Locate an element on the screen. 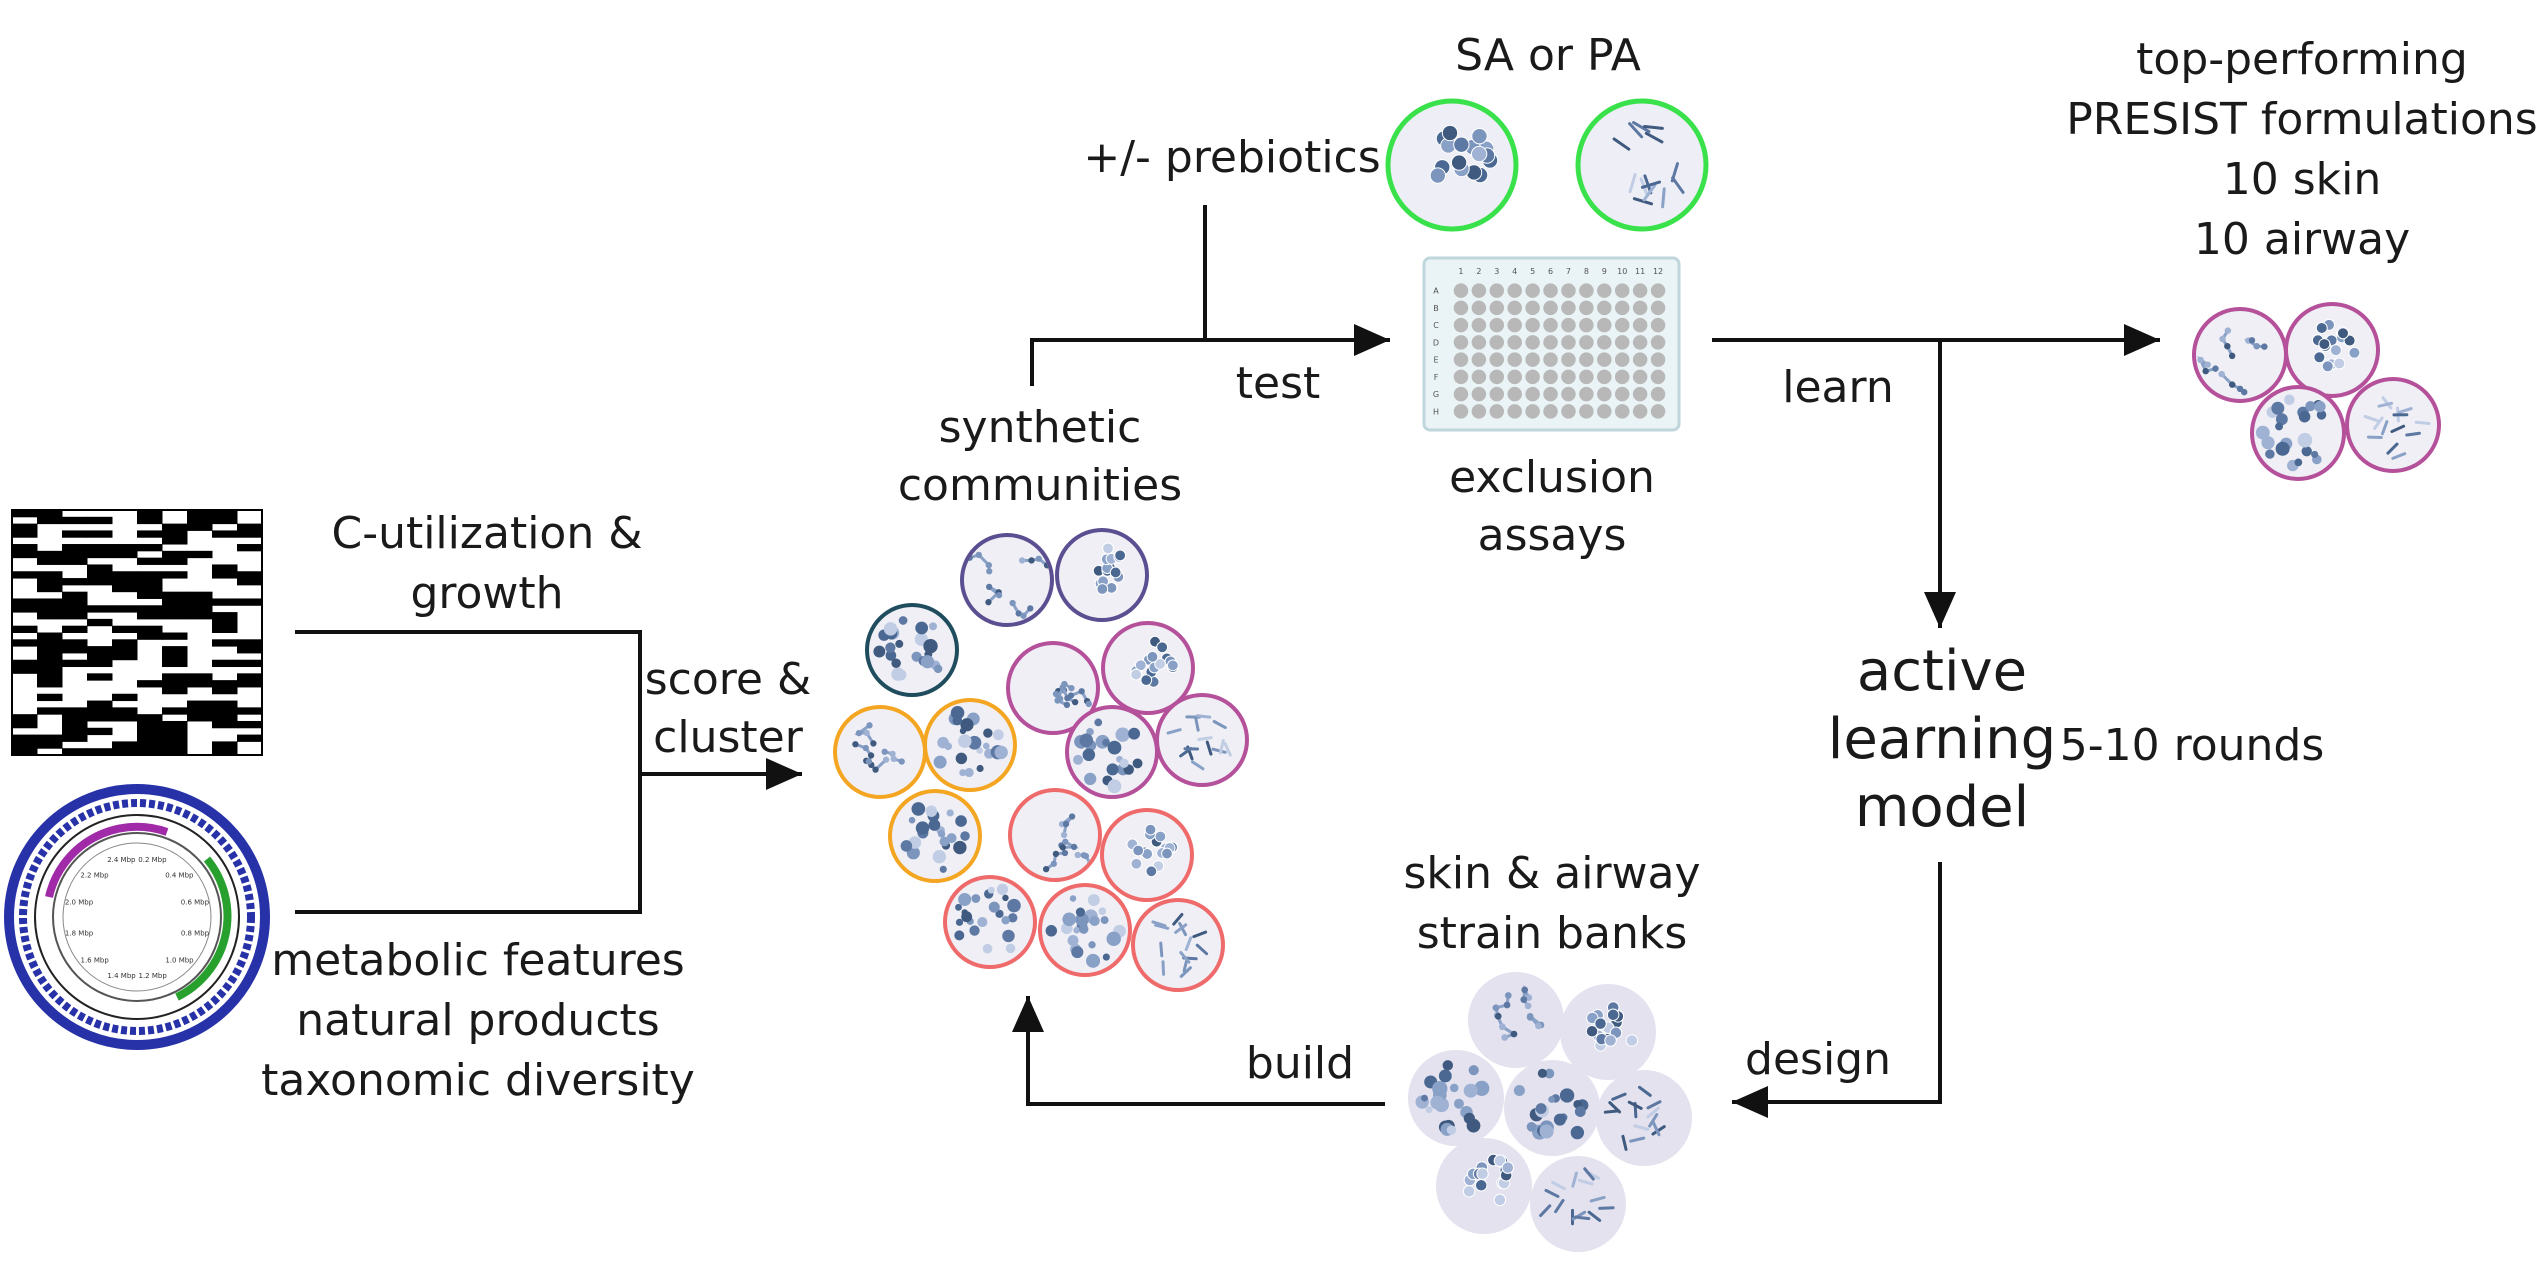 This screenshot has width=2536, height=1287. exclusion-label-1: exclusion is located at coordinates (1552, 477).